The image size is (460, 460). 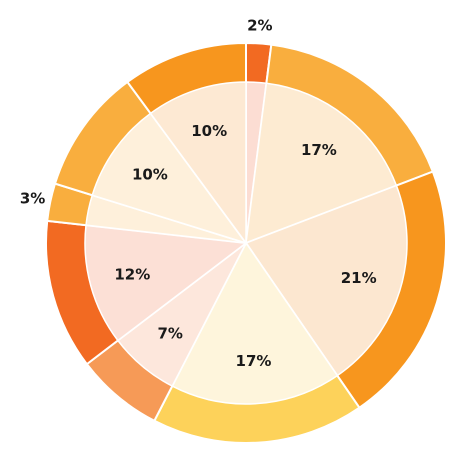 What do you see at coordinates (255, 323) in the screenshot?
I see `pie-slice-4-fill` at bounding box center [255, 323].